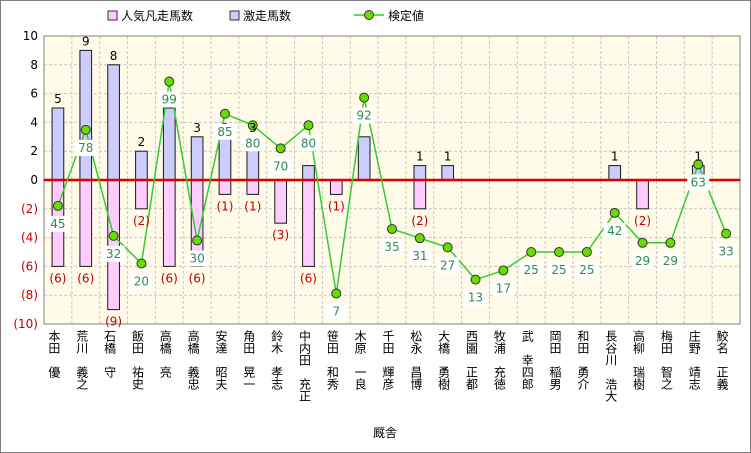 The width and height of the screenshot is (751, 453). I want to click on y-tick-label: 6, so click(34, 94).